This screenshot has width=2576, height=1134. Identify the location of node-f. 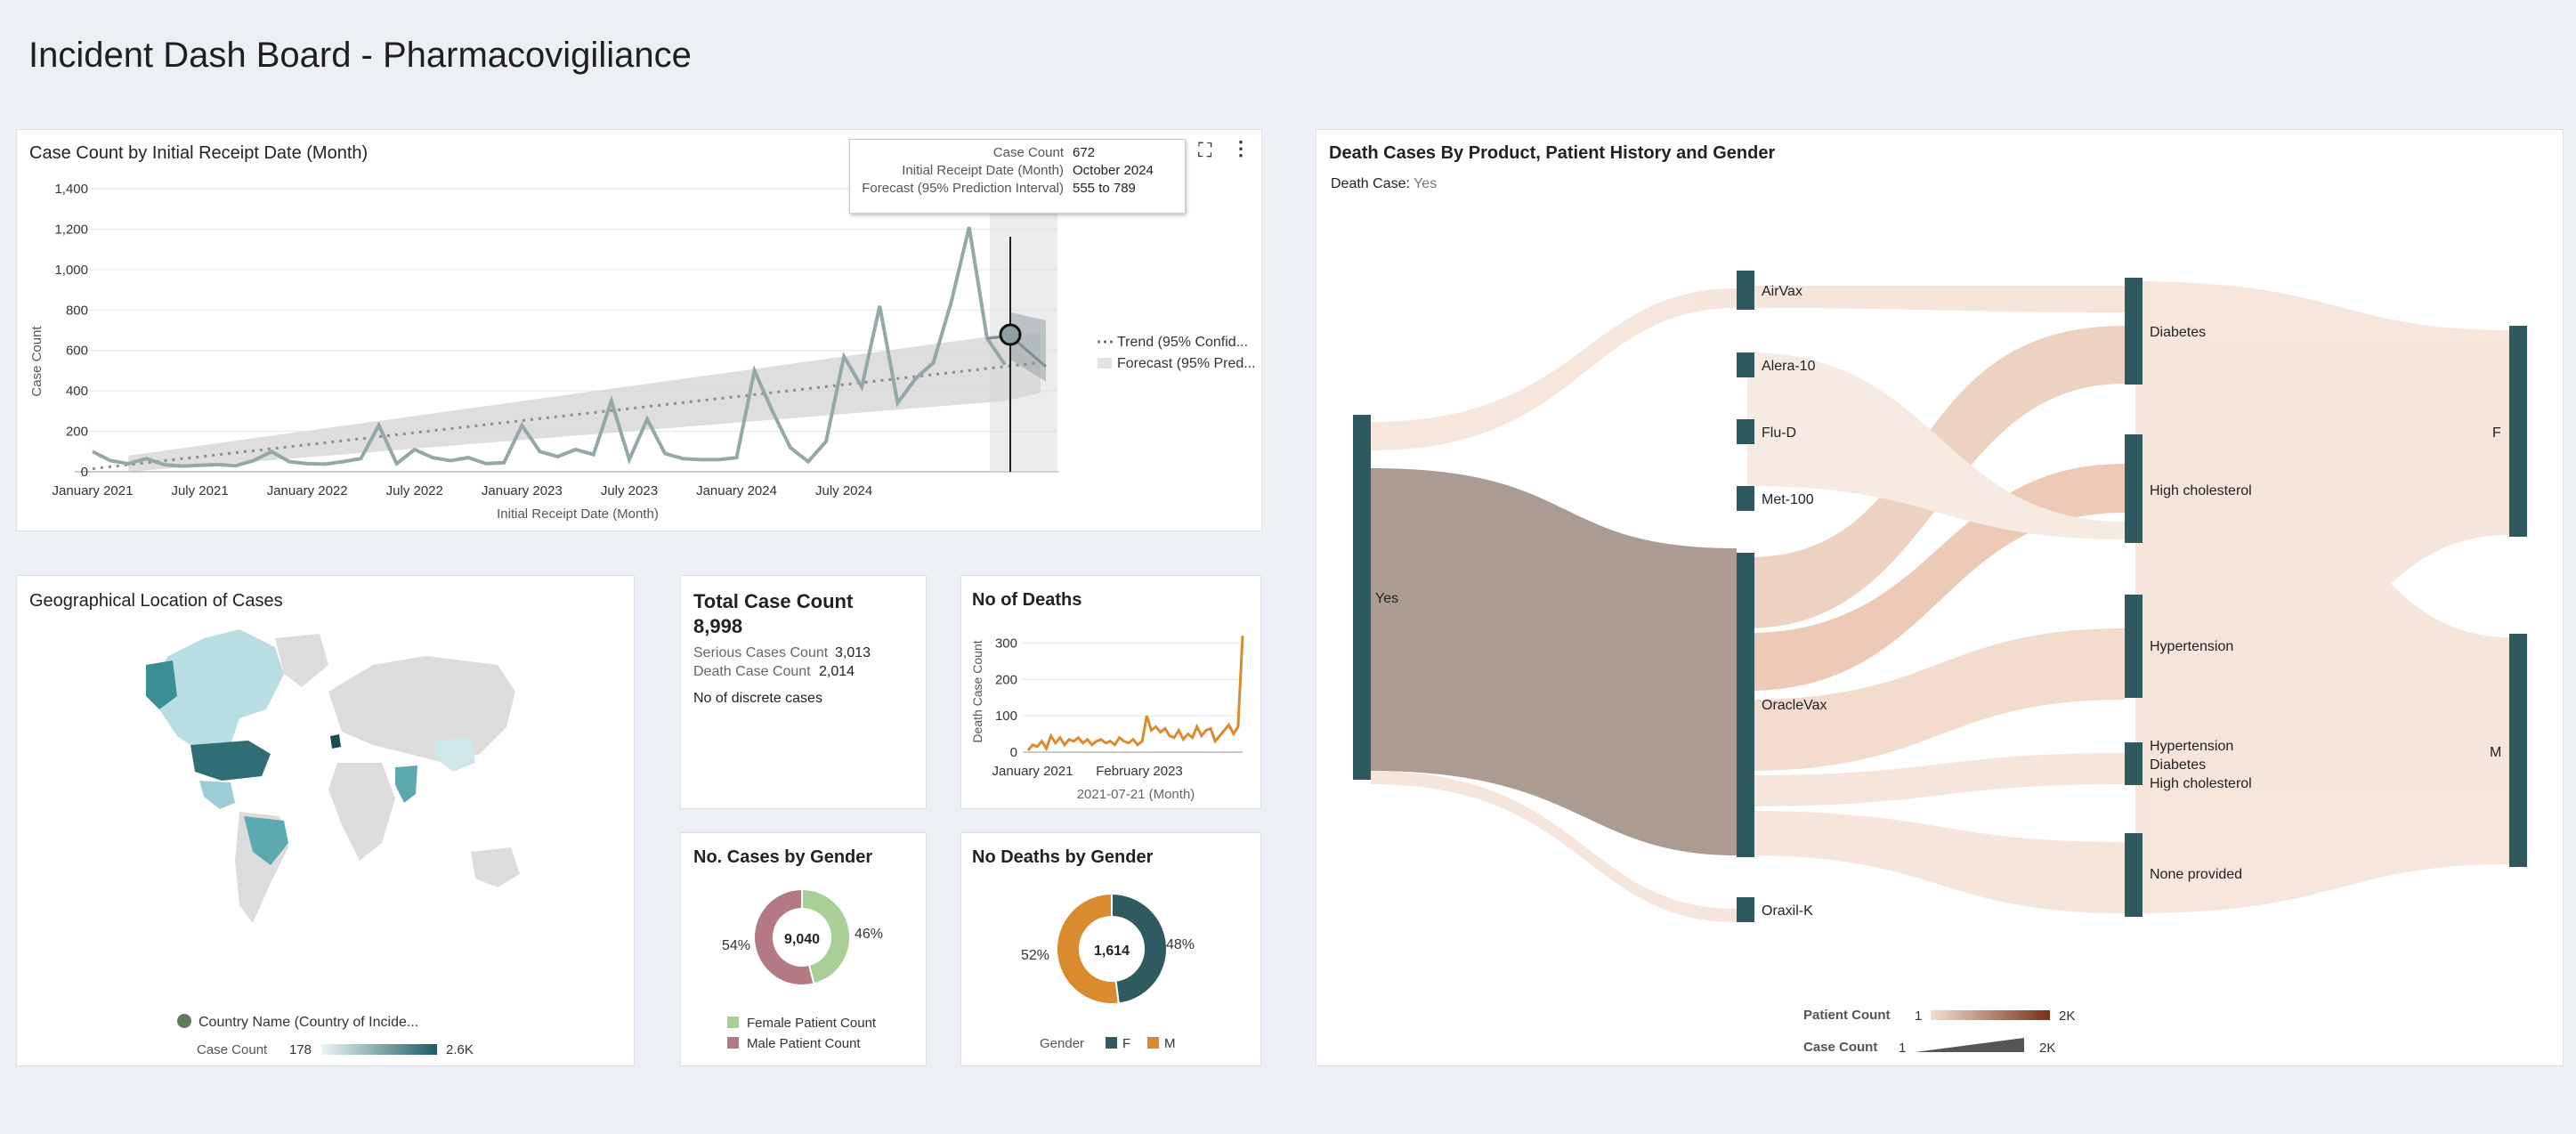
(2518, 431).